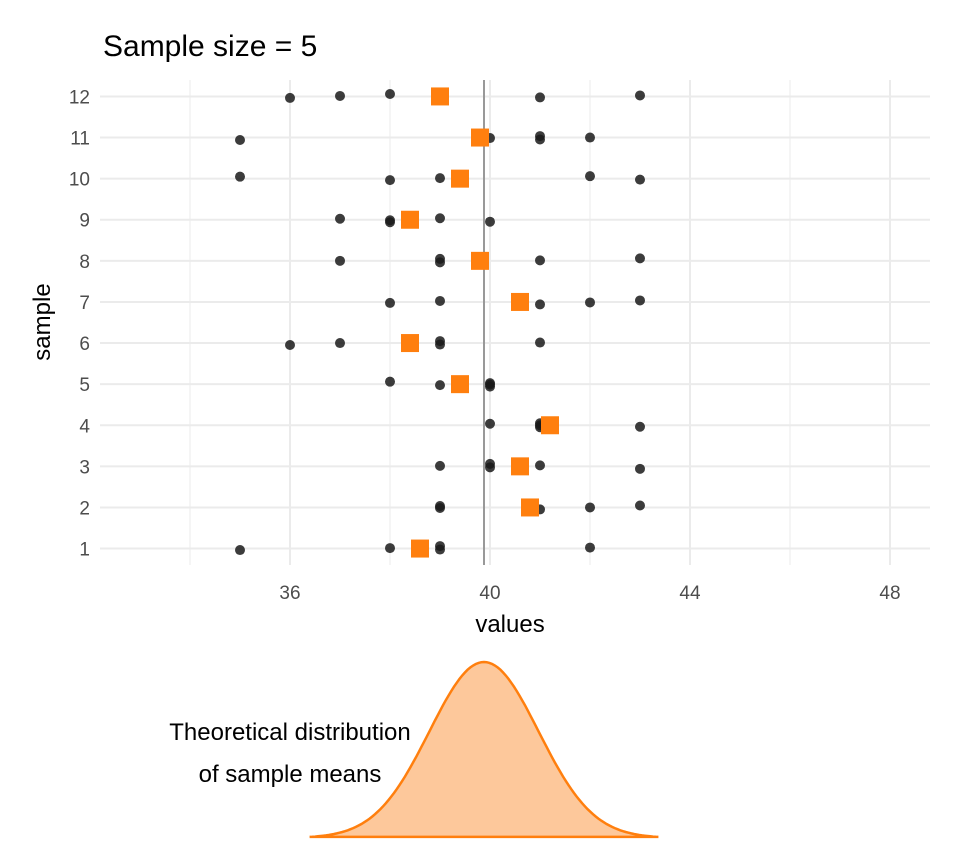 The height and width of the screenshot is (864, 960). I want to click on y-tick-label: 8, so click(84, 262).